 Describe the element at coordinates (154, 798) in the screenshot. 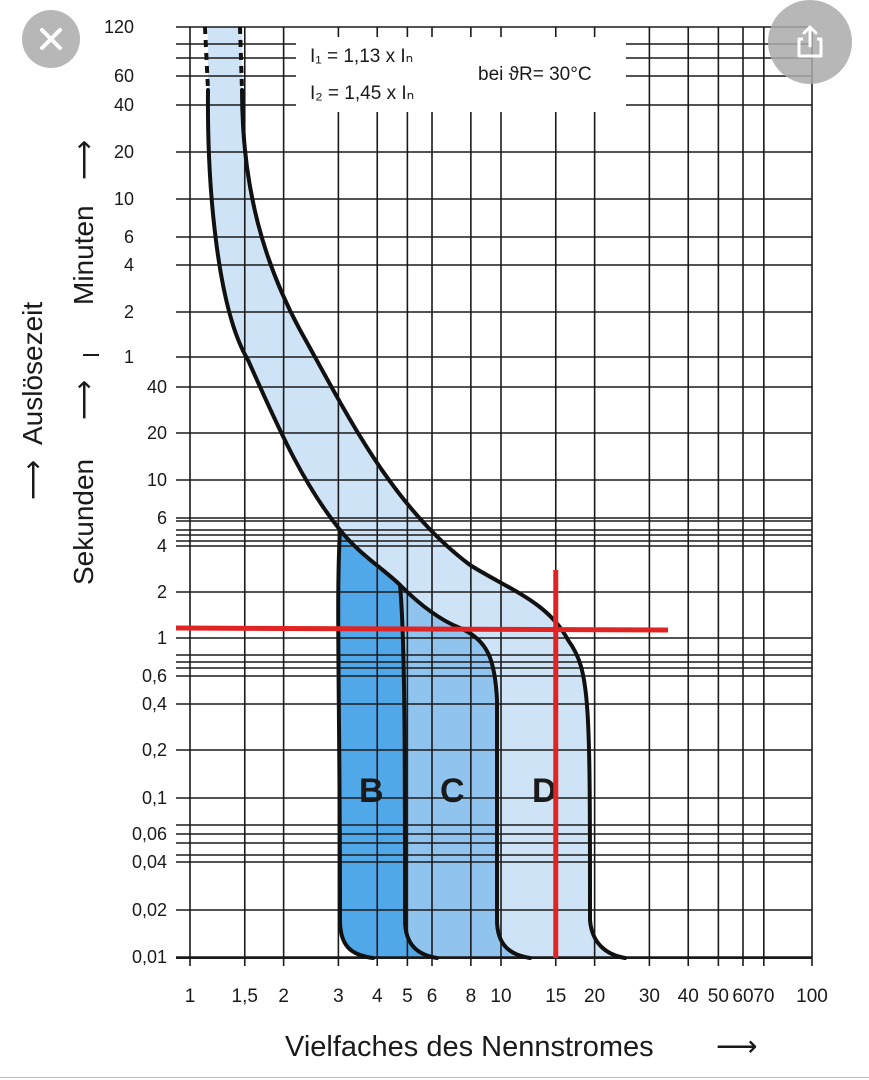

I see `y-tick-label-seconds: 0,1` at that location.